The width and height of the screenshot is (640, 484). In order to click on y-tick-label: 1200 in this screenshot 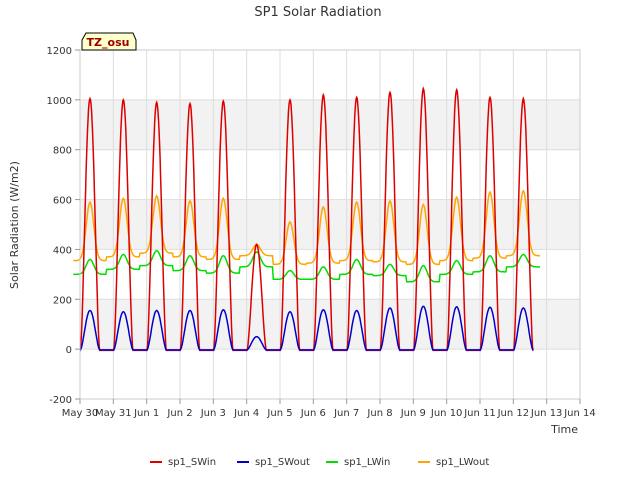, I will do `click(59, 51)`.